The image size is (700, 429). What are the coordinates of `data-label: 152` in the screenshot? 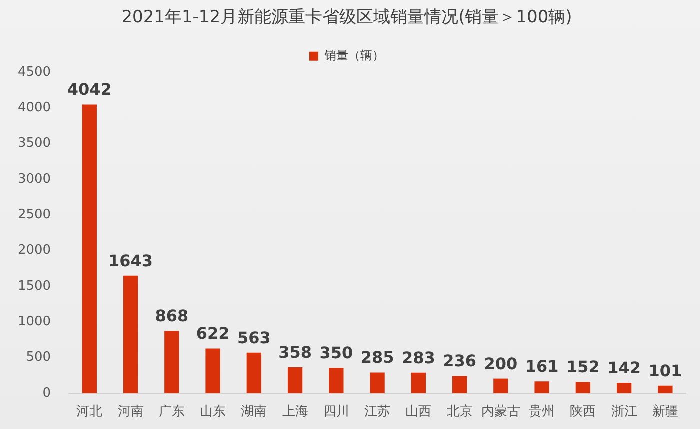 It's located at (583, 367).